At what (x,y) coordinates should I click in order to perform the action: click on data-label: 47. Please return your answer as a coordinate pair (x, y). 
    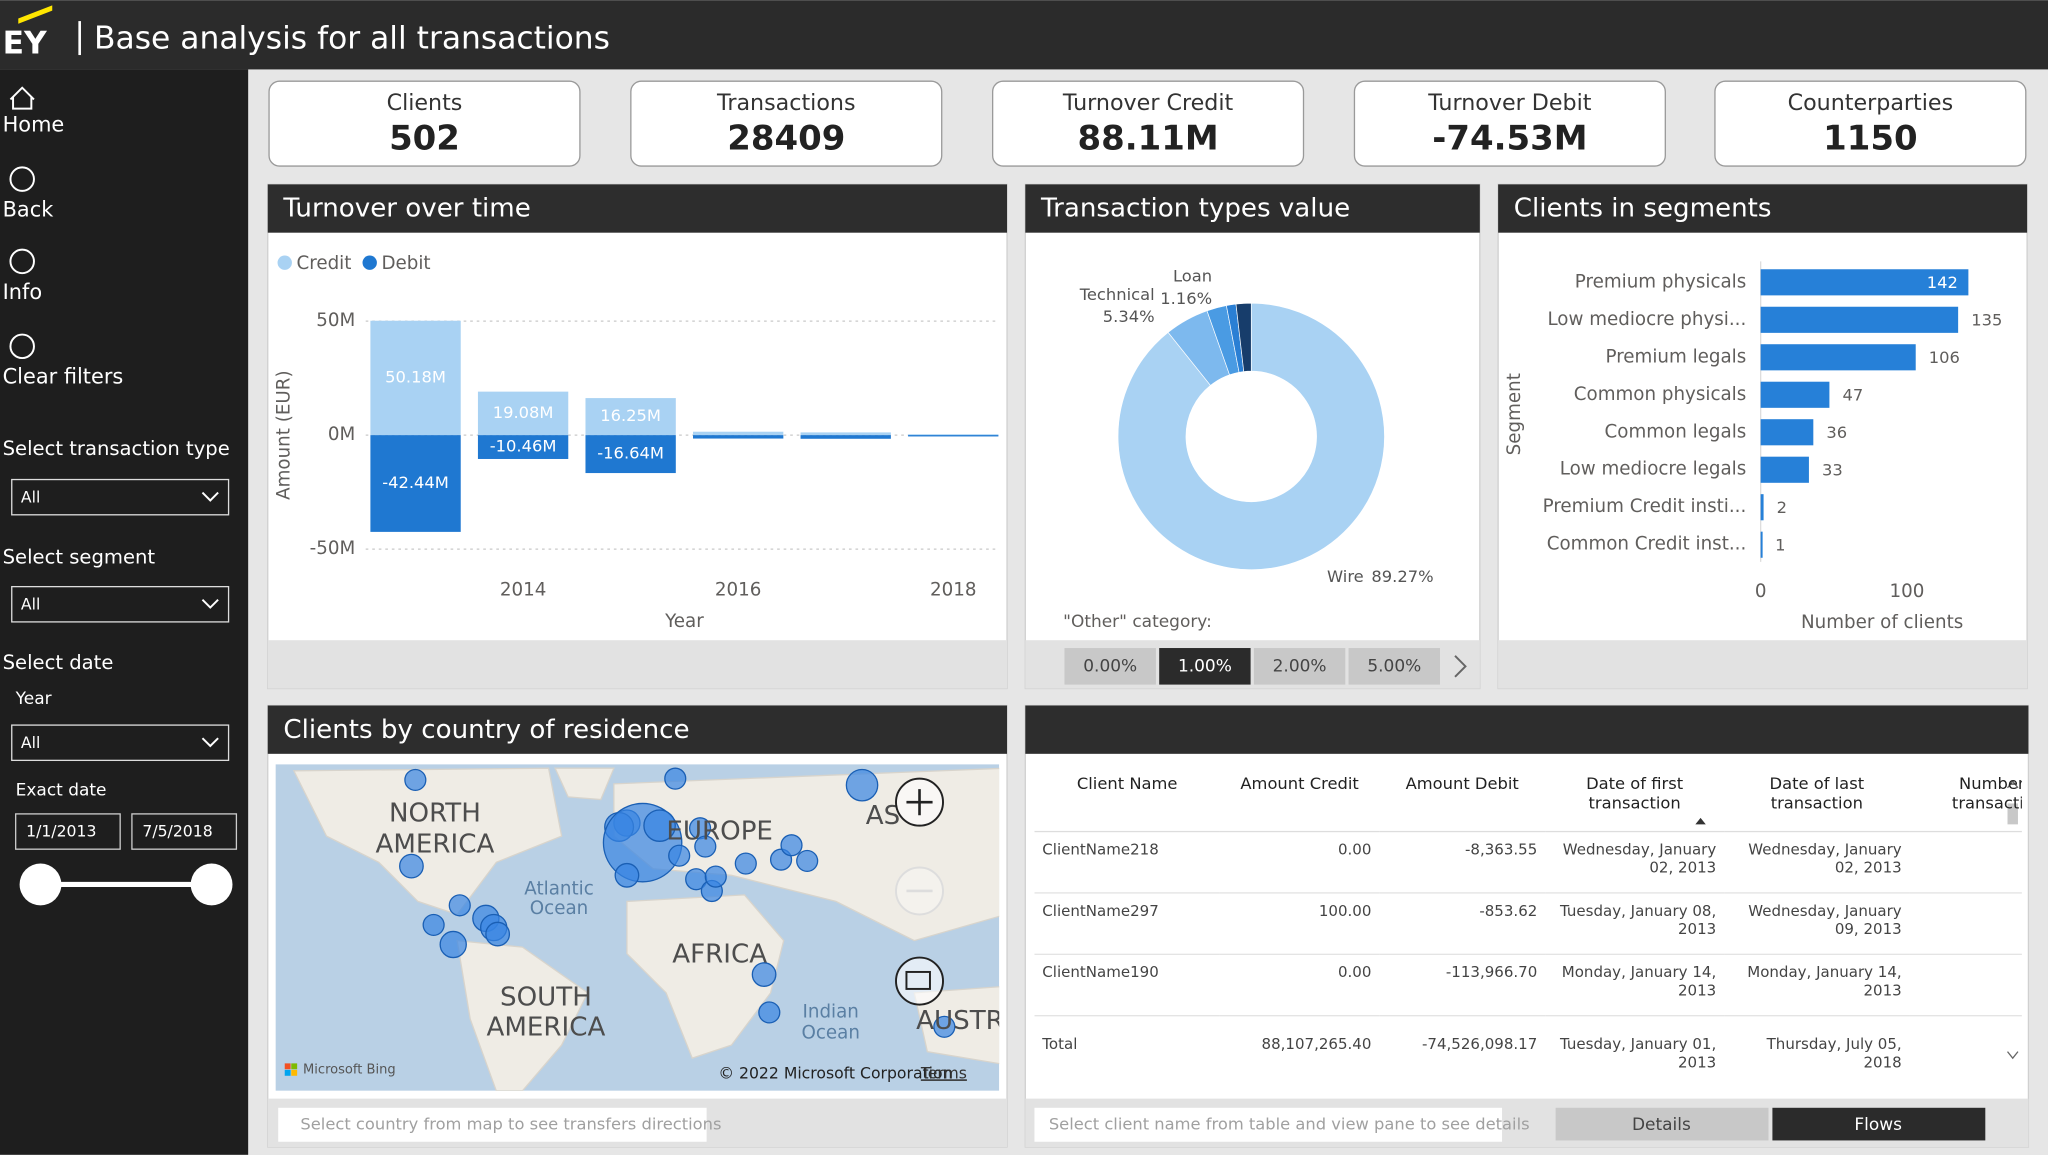
    Looking at the image, I should click on (1852, 395).